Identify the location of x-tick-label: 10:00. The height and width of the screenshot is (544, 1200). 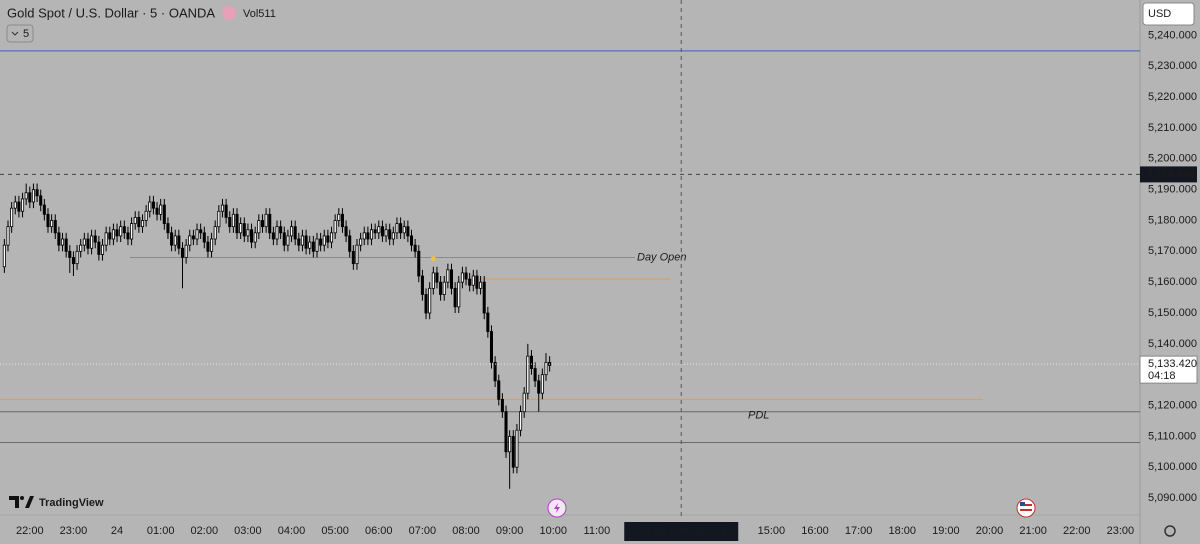
(554, 531).